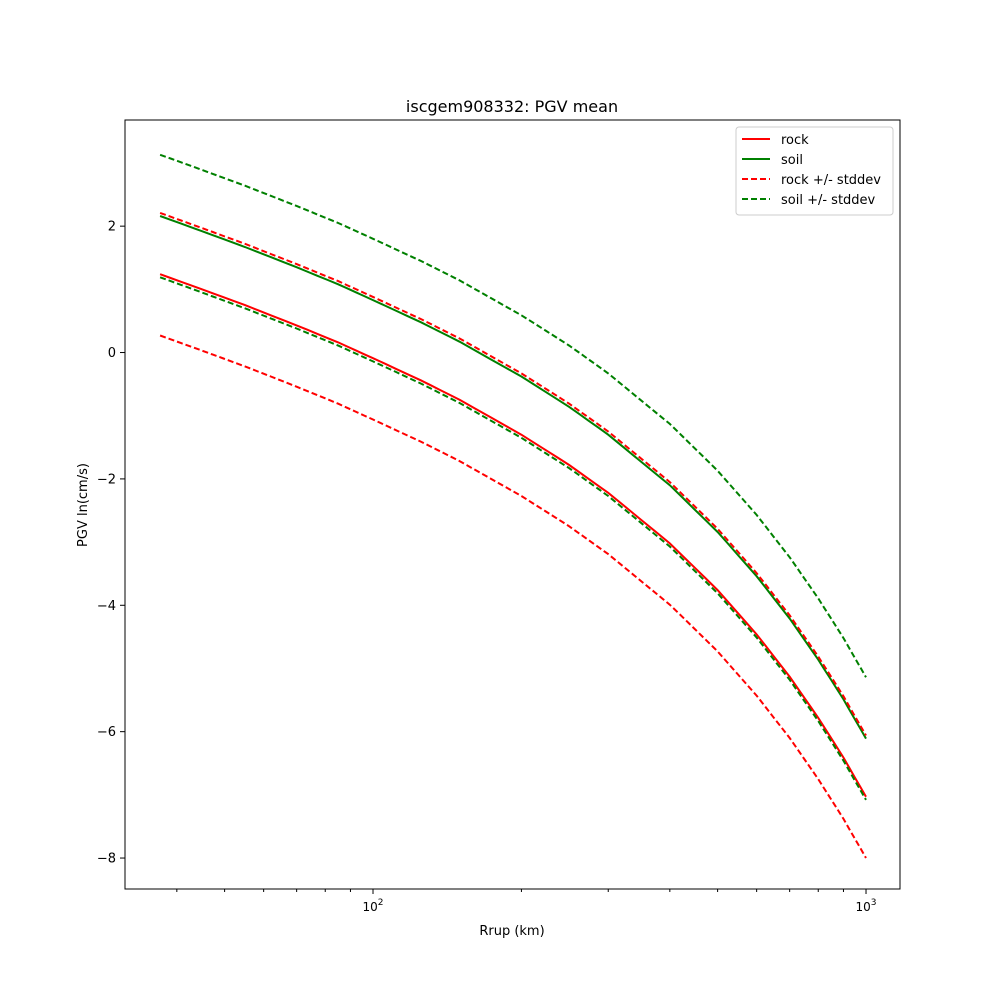 This screenshot has height=1000, width=1000. Describe the element at coordinates (795, 140) in the screenshot. I see `legend-label: rock` at that location.